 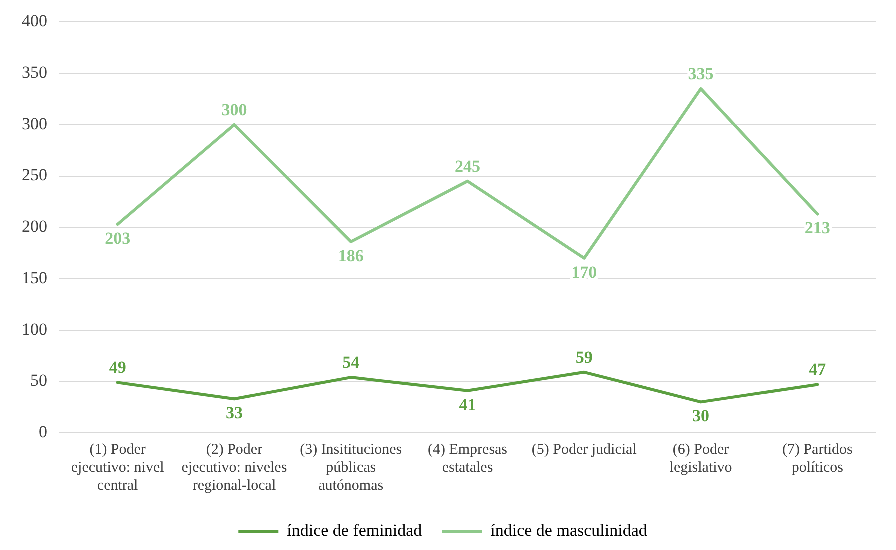 I want to click on x-tick-label: (5) Poder judicial, so click(x=584, y=450).